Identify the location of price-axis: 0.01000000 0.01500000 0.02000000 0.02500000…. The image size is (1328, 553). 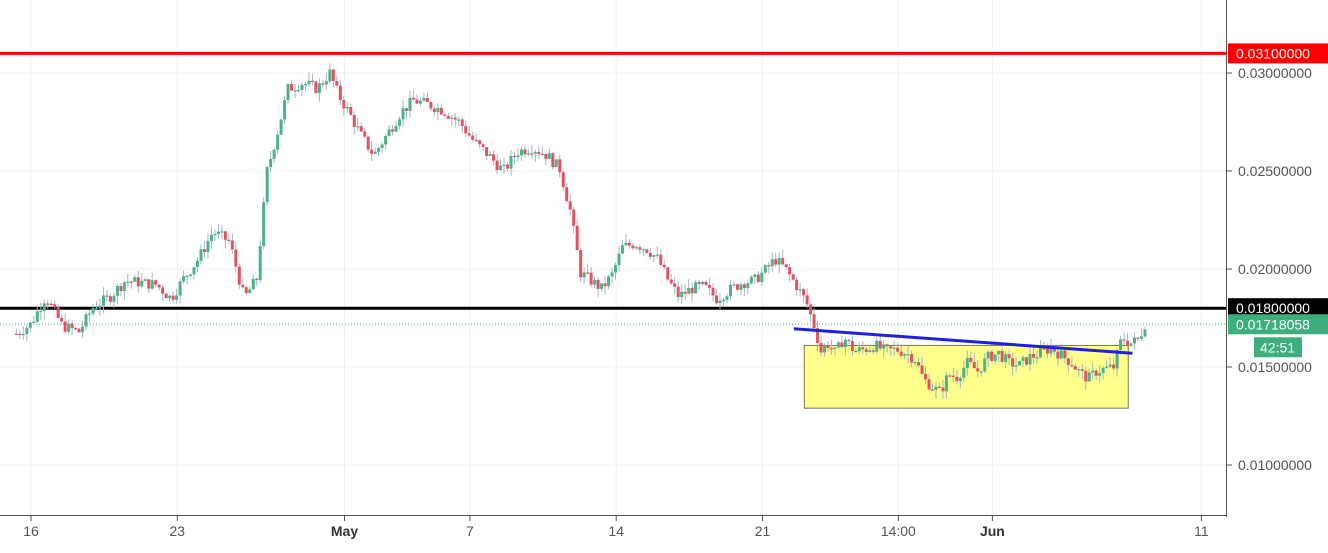
(1269, 269).